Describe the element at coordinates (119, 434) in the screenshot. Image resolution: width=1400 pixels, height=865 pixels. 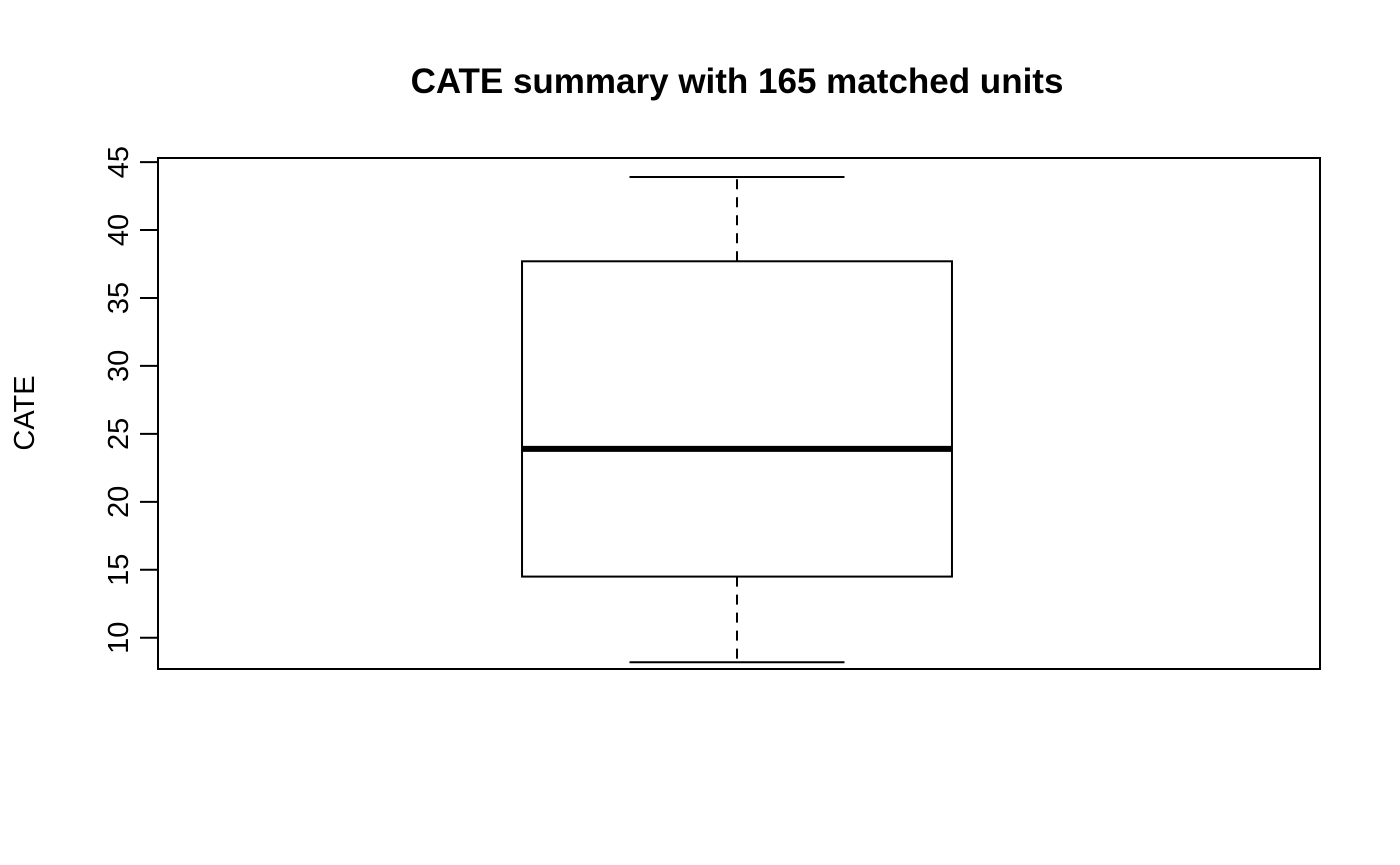
I see `y-tick-label: 25` at that location.